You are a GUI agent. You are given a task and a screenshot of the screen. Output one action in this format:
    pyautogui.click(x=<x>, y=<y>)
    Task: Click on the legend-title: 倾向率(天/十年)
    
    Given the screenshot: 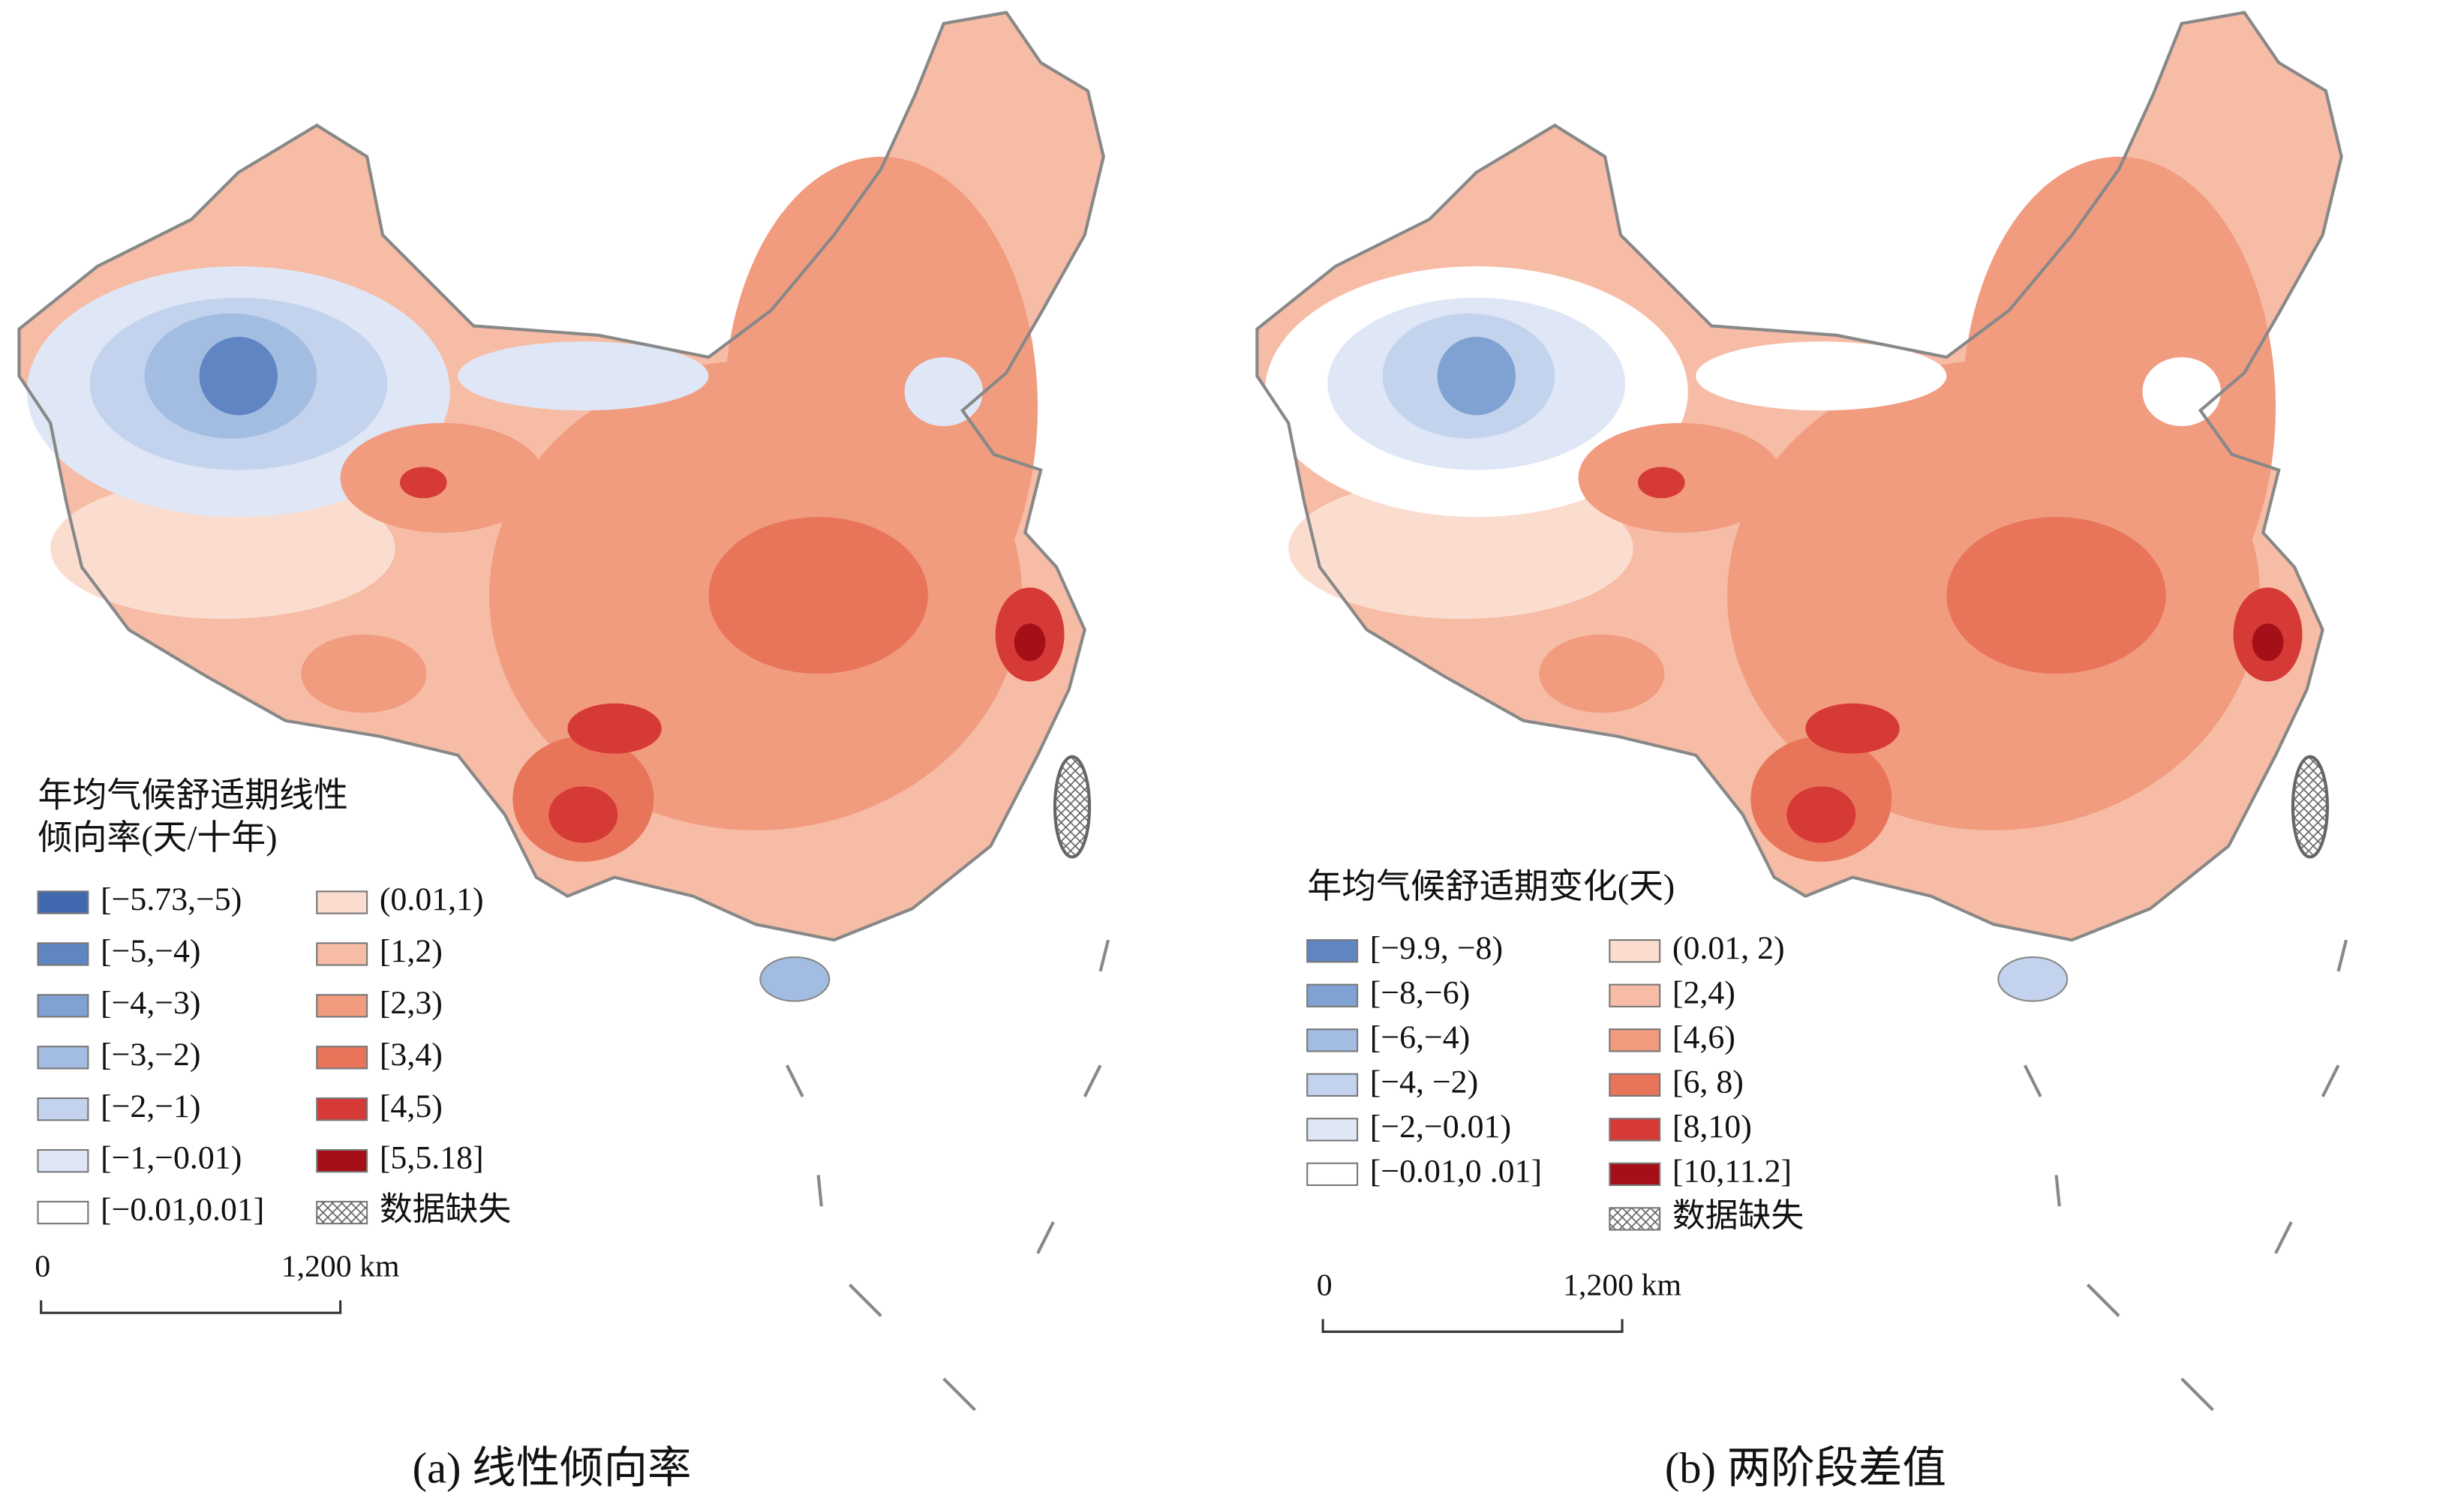 What is the action you would take?
    pyautogui.click(x=158, y=837)
    